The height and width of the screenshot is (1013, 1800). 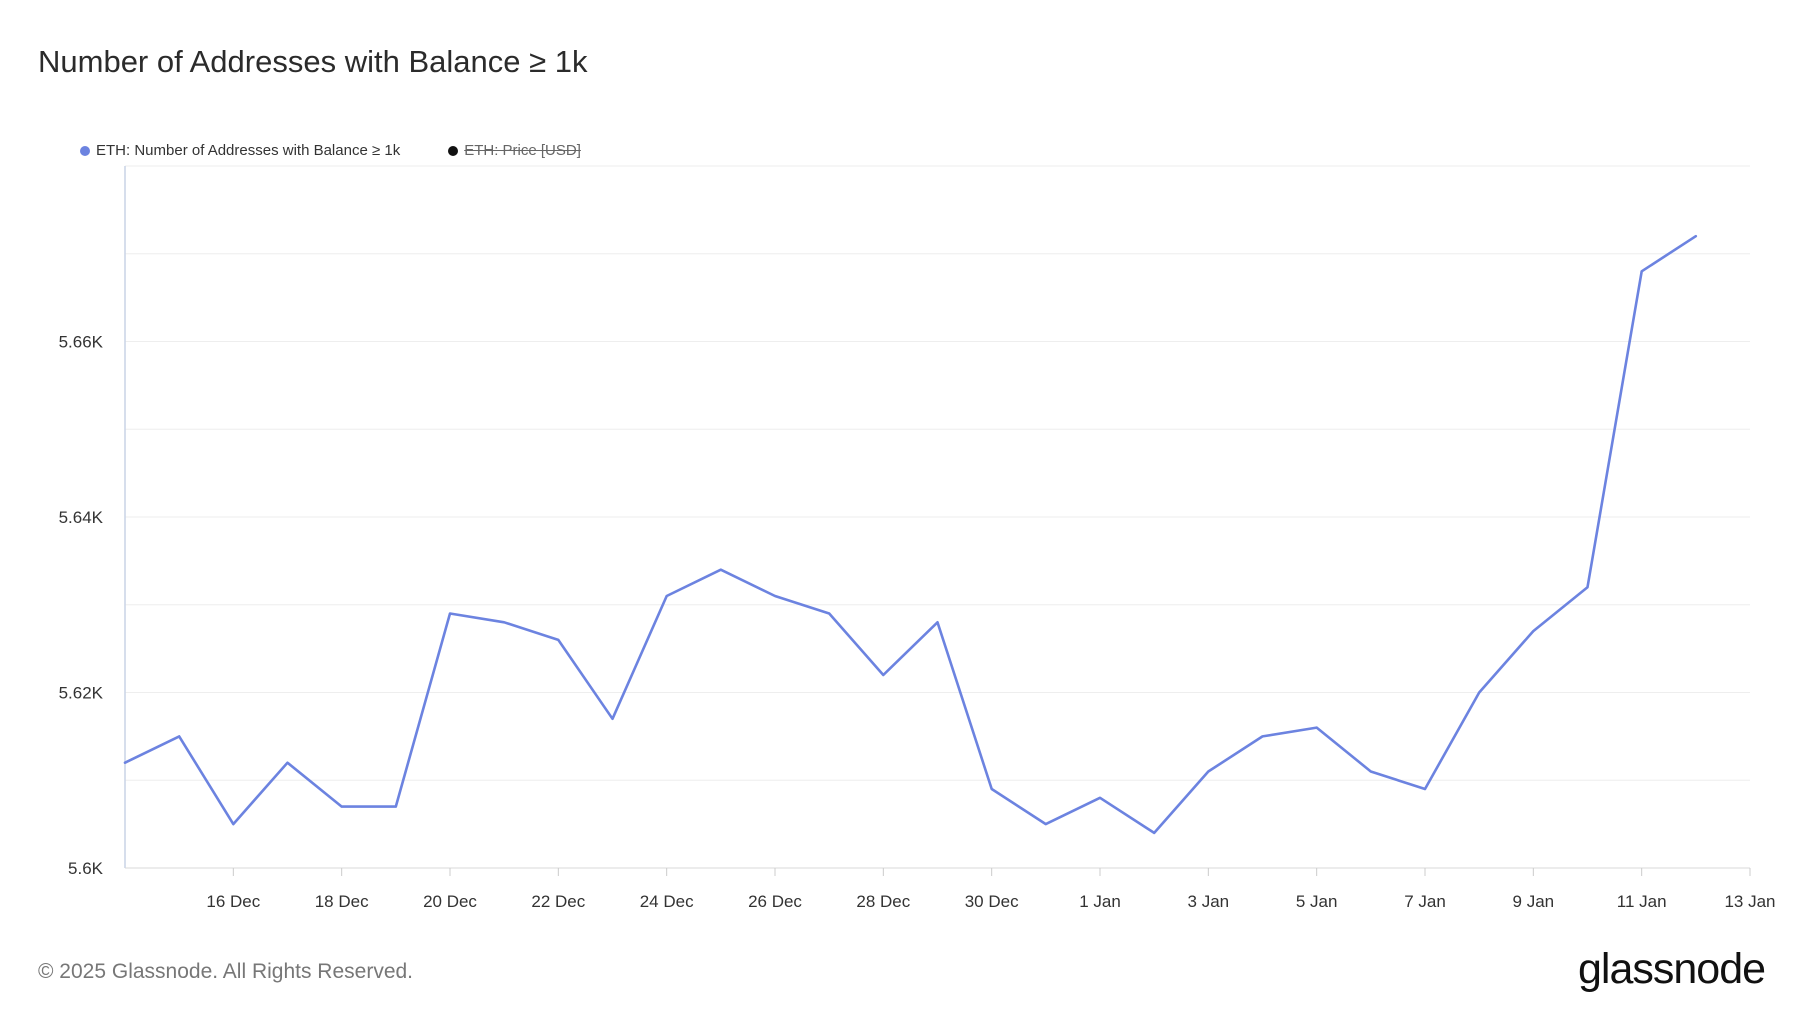 What do you see at coordinates (1425, 901) in the screenshot?
I see `x-tick-label: 7 Jan` at bounding box center [1425, 901].